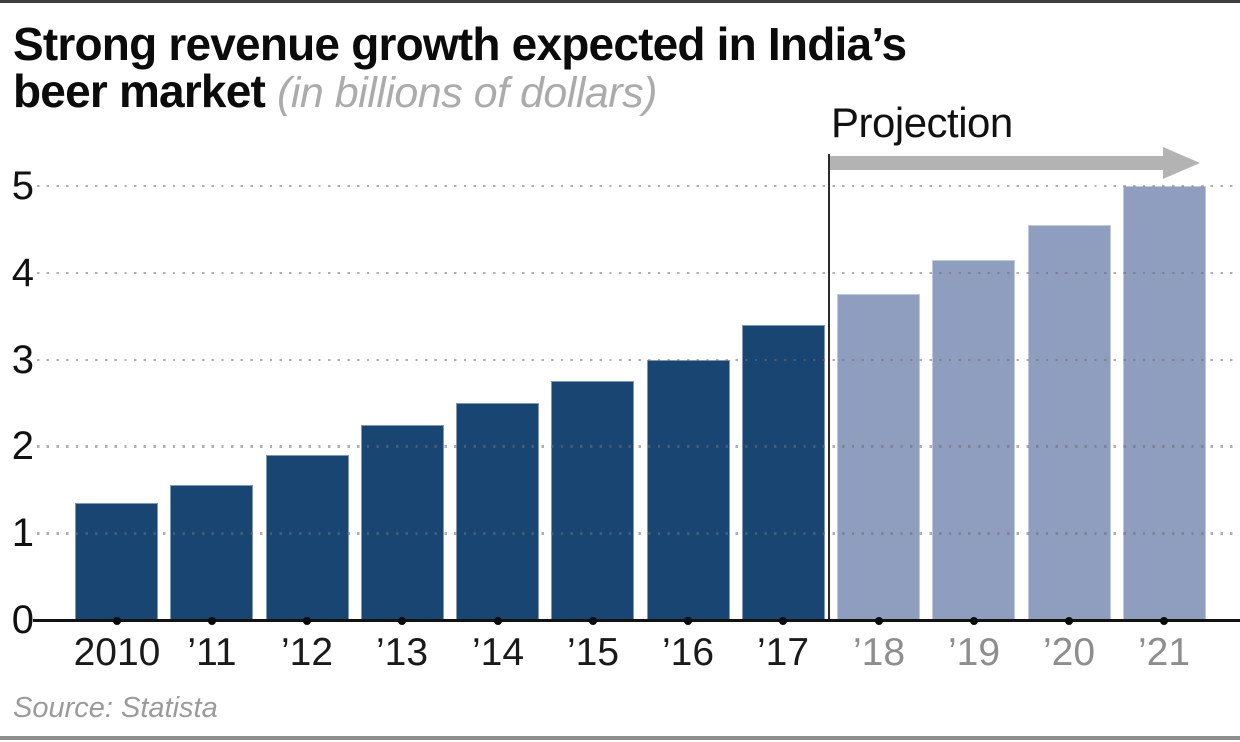 This screenshot has height=742, width=1240. Describe the element at coordinates (22, 446) in the screenshot. I see `y-tick-label-2: 2` at that location.